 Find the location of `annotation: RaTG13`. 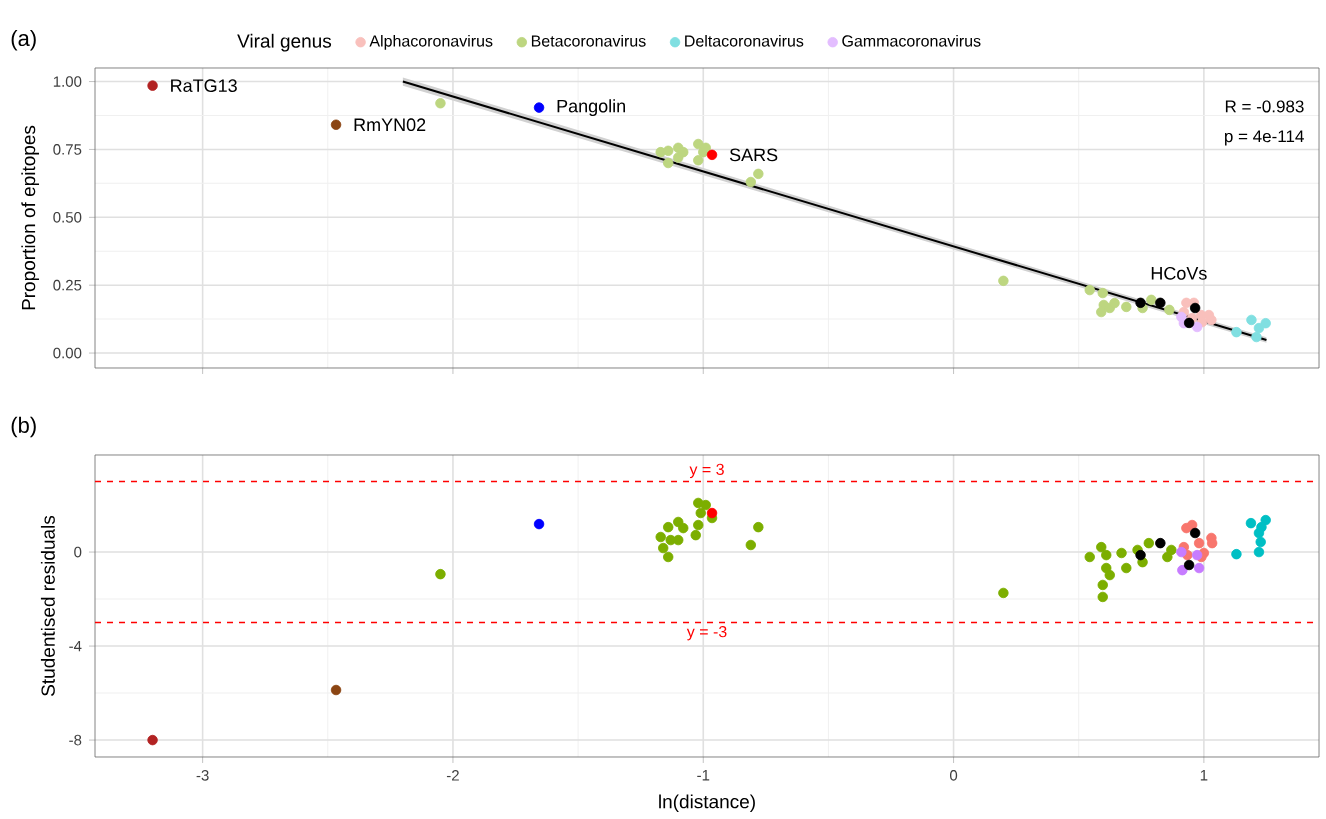

annotation: RaTG13 is located at coordinates (204, 86).